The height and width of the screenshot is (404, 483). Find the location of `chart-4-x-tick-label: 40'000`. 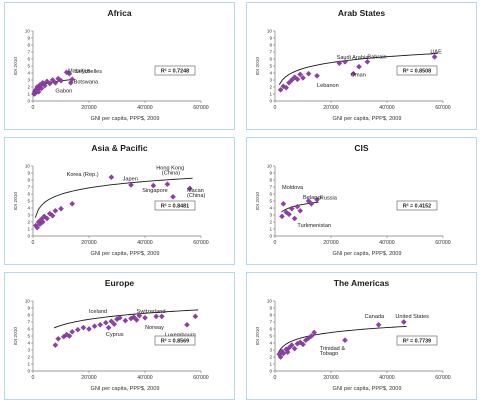

chart-4-x-tick-label: 40'000 is located at coordinates (145, 378).